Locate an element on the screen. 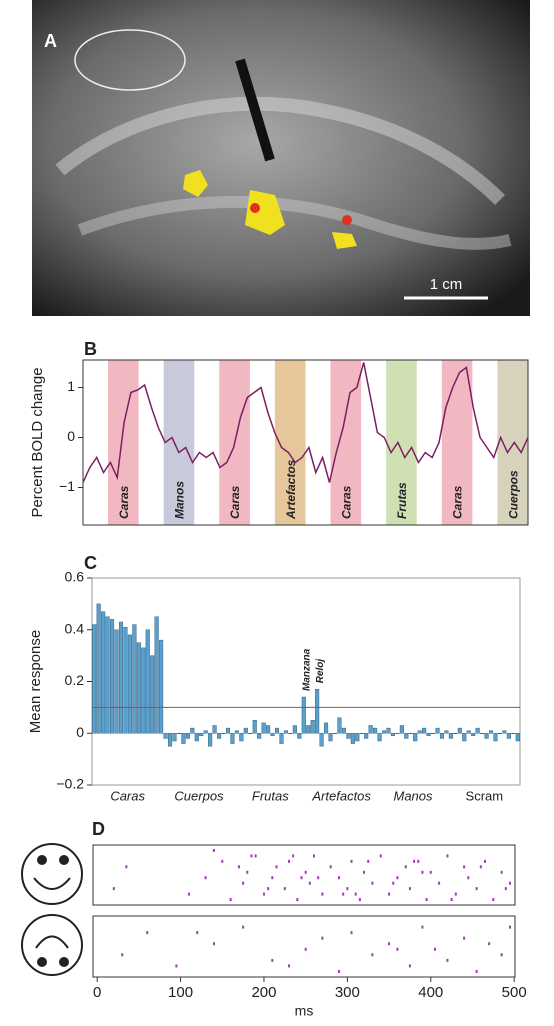  x-tick-label: Artefactos is located at coordinates (341, 795).